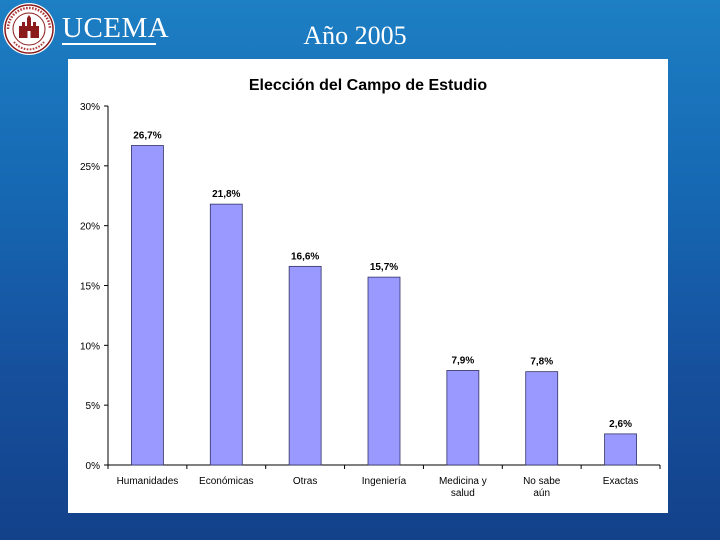 The width and height of the screenshot is (720, 540). What do you see at coordinates (384, 481) in the screenshot?
I see `x-tick-label: Ingeniería` at bounding box center [384, 481].